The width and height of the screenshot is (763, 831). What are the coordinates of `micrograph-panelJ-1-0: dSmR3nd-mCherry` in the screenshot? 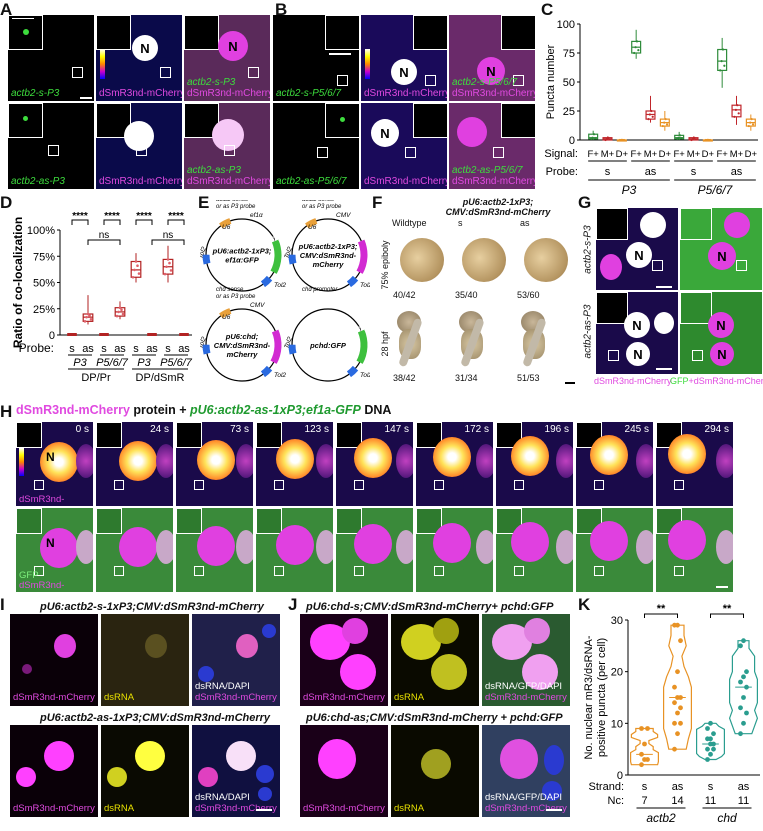 It's located at (344, 771).